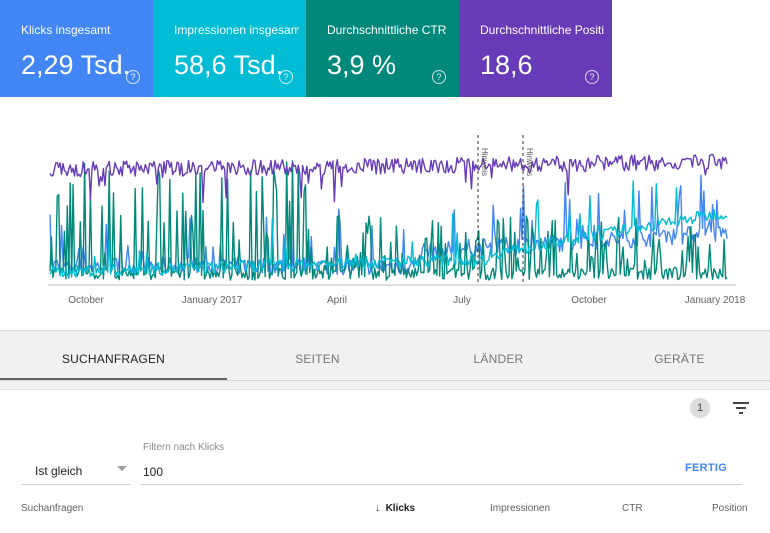 The width and height of the screenshot is (770, 533). Describe the element at coordinates (382, 48) in the screenshot. I see `metric-card-ctr: Durchschnittliche CTR 3,9 % ?` at that location.